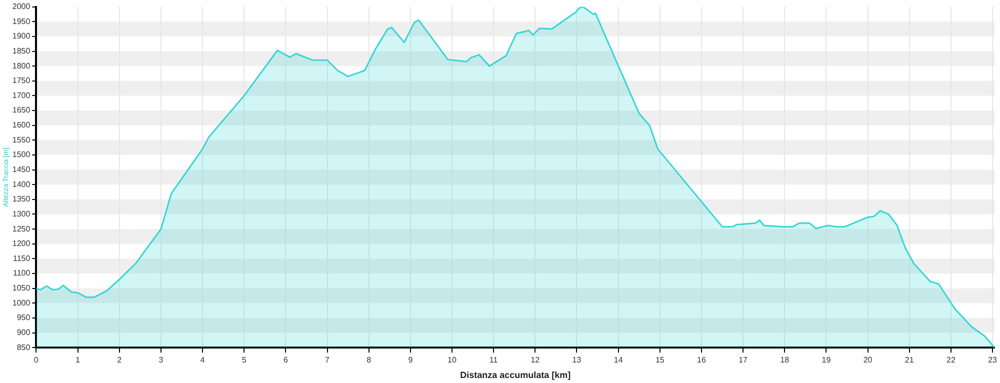 This screenshot has width=1000, height=383. Describe the element at coordinates (21, 258) in the screenshot. I see `y-tick-label: 1150` at that location.